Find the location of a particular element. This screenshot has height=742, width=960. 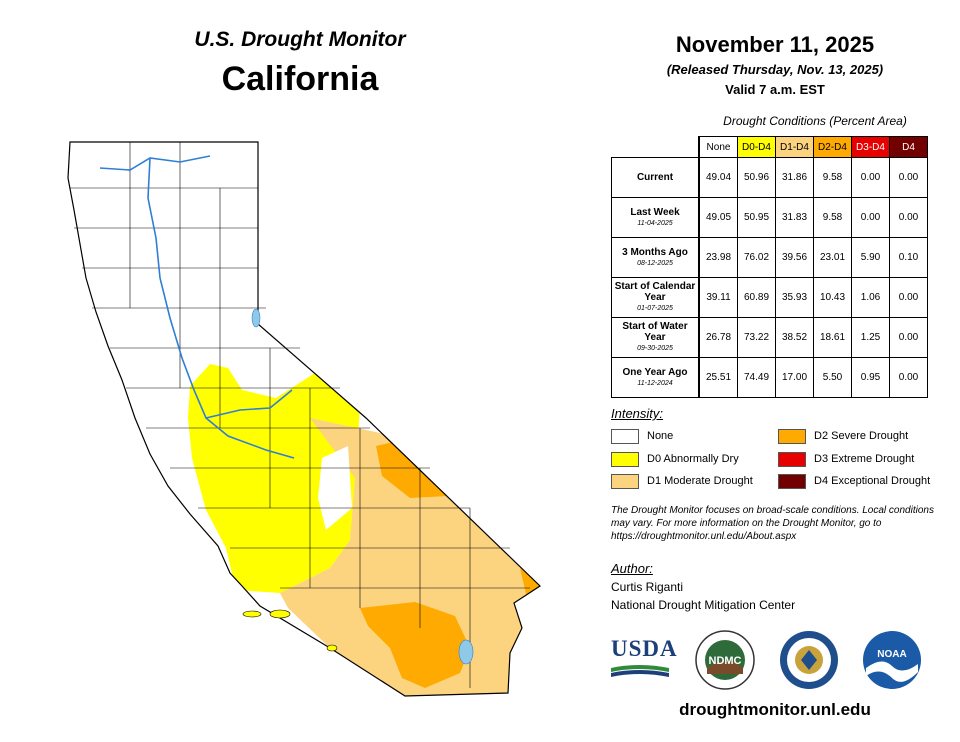

legend-label: D2 Severe Drought is located at coordinates (861, 436).